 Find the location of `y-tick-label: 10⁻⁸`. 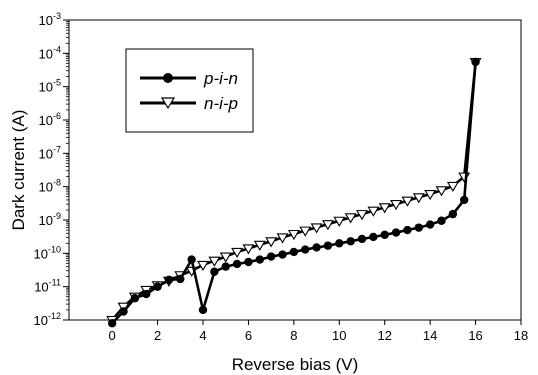

y-tick-label: 10⁻⁸ is located at coordinates (50, 186).